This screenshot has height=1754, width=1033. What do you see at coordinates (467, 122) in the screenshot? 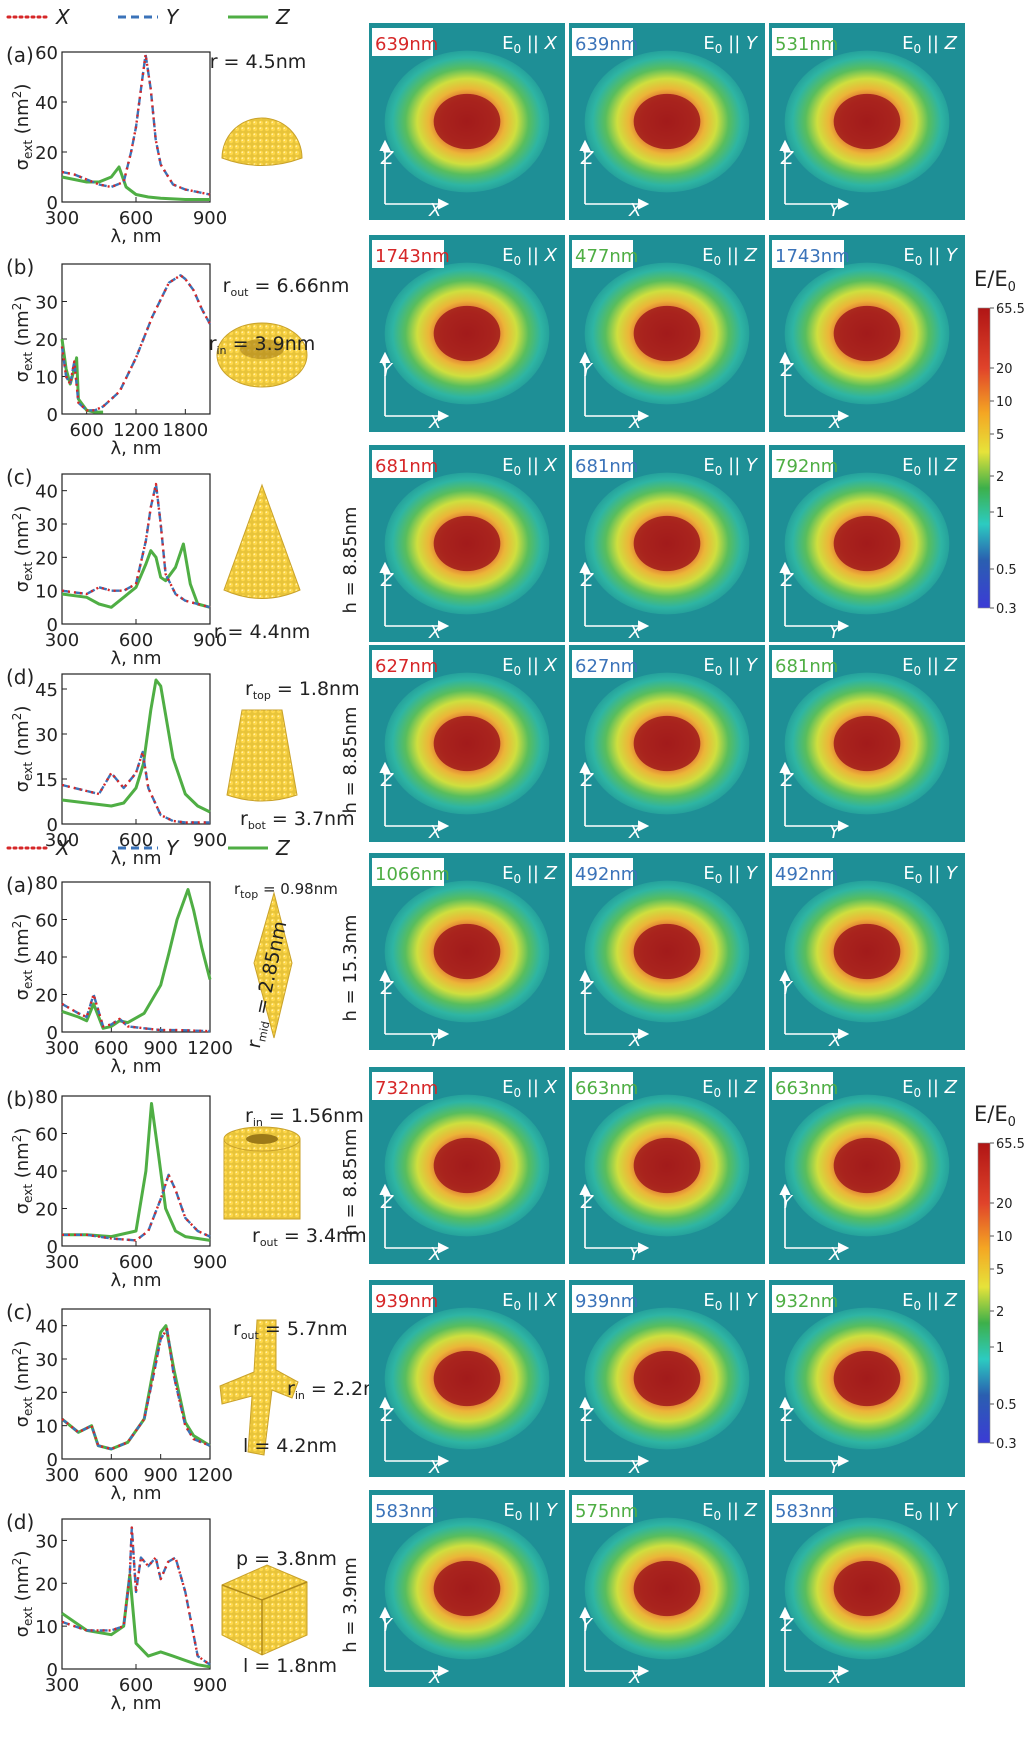
I see `field-map-panel: 639nm E0 || X Z X` at bounding box center [467, 122].